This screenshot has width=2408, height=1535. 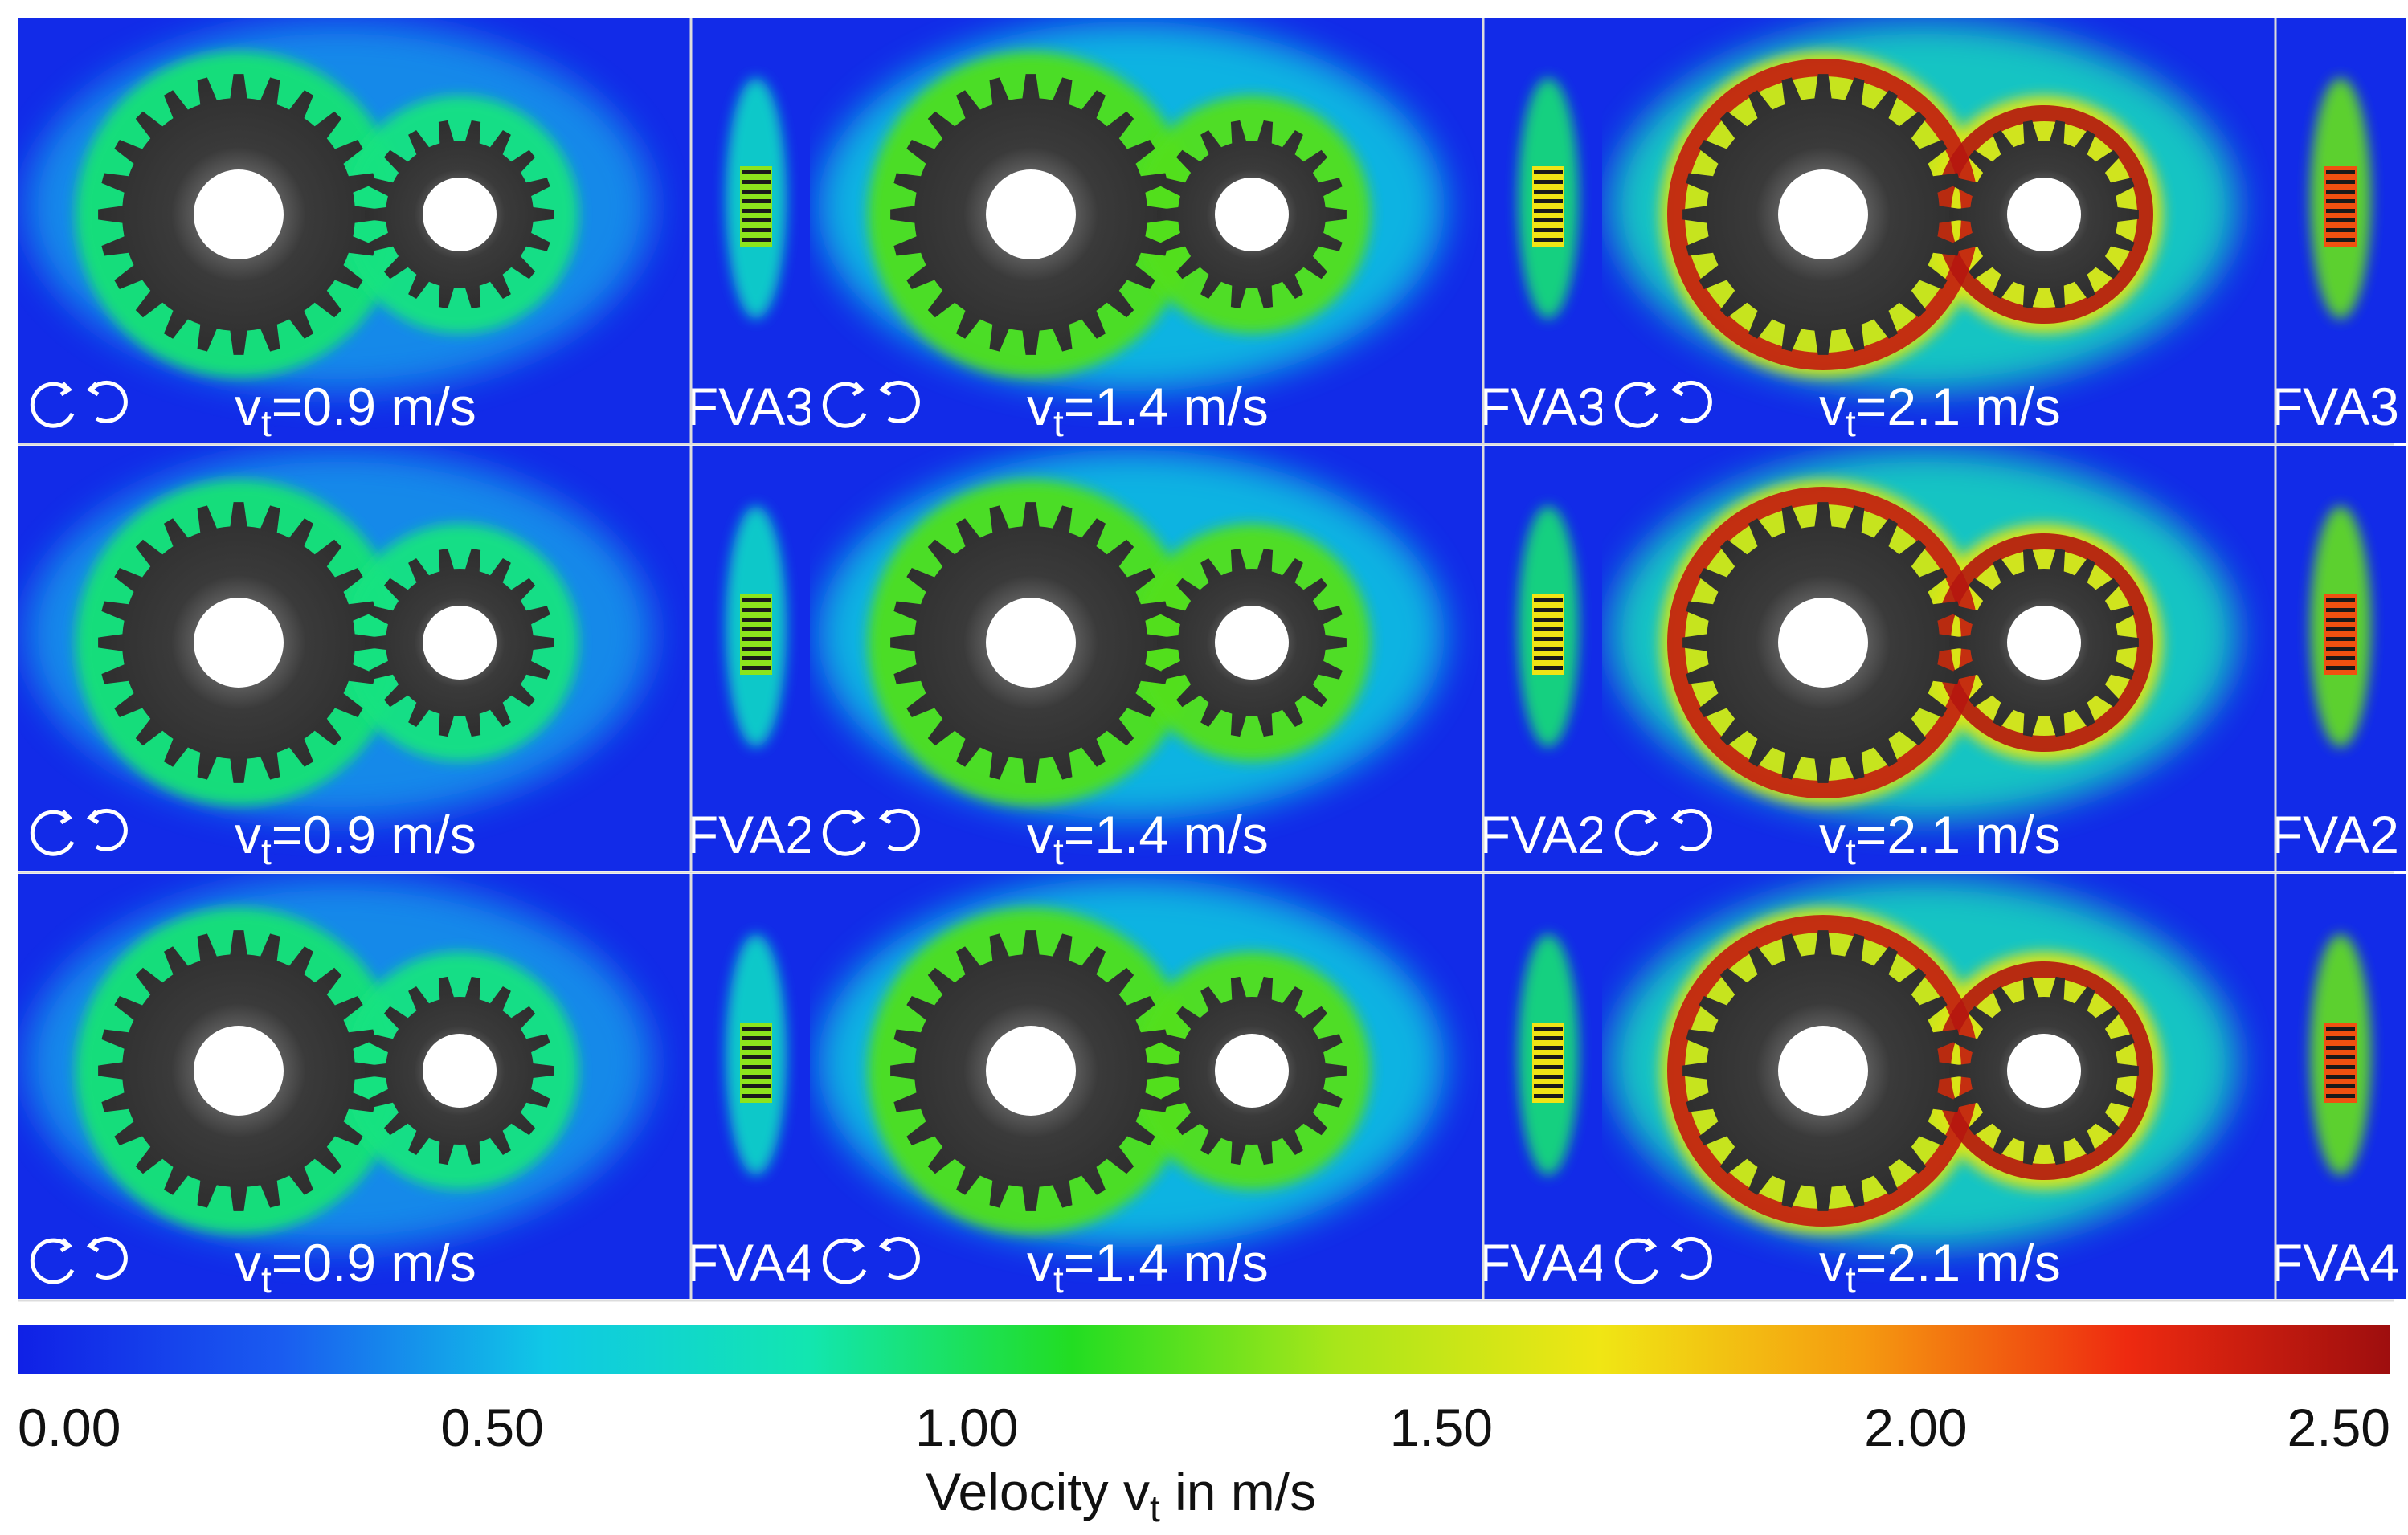 What do you see at coordinates (1238, 1491) in the screenshot?
I see `colorbar-title-suffix: in m/s` at bounding box center [1238, 1491].